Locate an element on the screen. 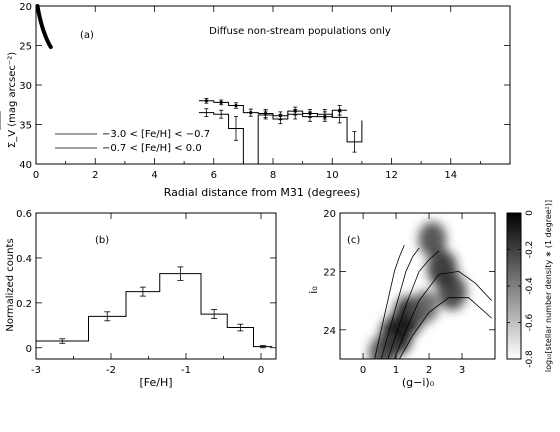 This screenshot has height=432, width=560. panel-c-density is located at coordinates (417, 290).